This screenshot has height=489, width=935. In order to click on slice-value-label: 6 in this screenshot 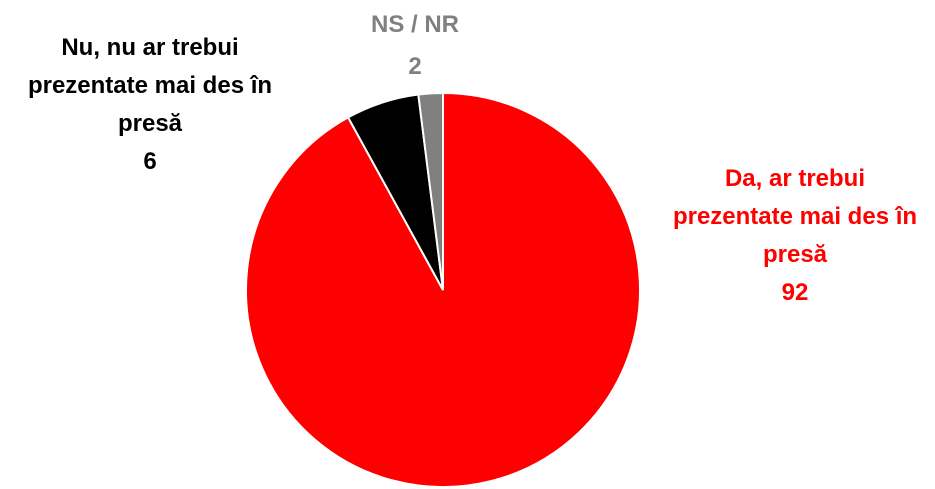, I will do `click(150, 161)`.